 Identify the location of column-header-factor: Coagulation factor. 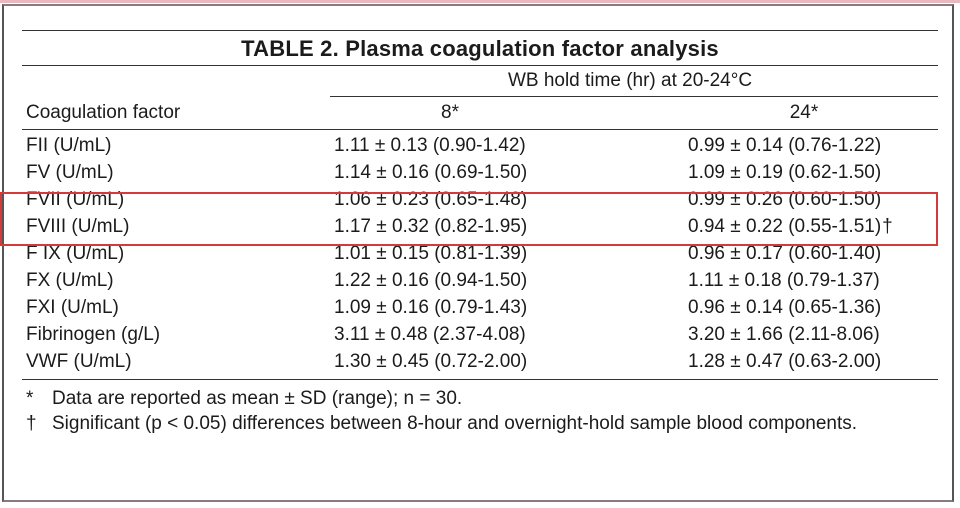
(103, 112).